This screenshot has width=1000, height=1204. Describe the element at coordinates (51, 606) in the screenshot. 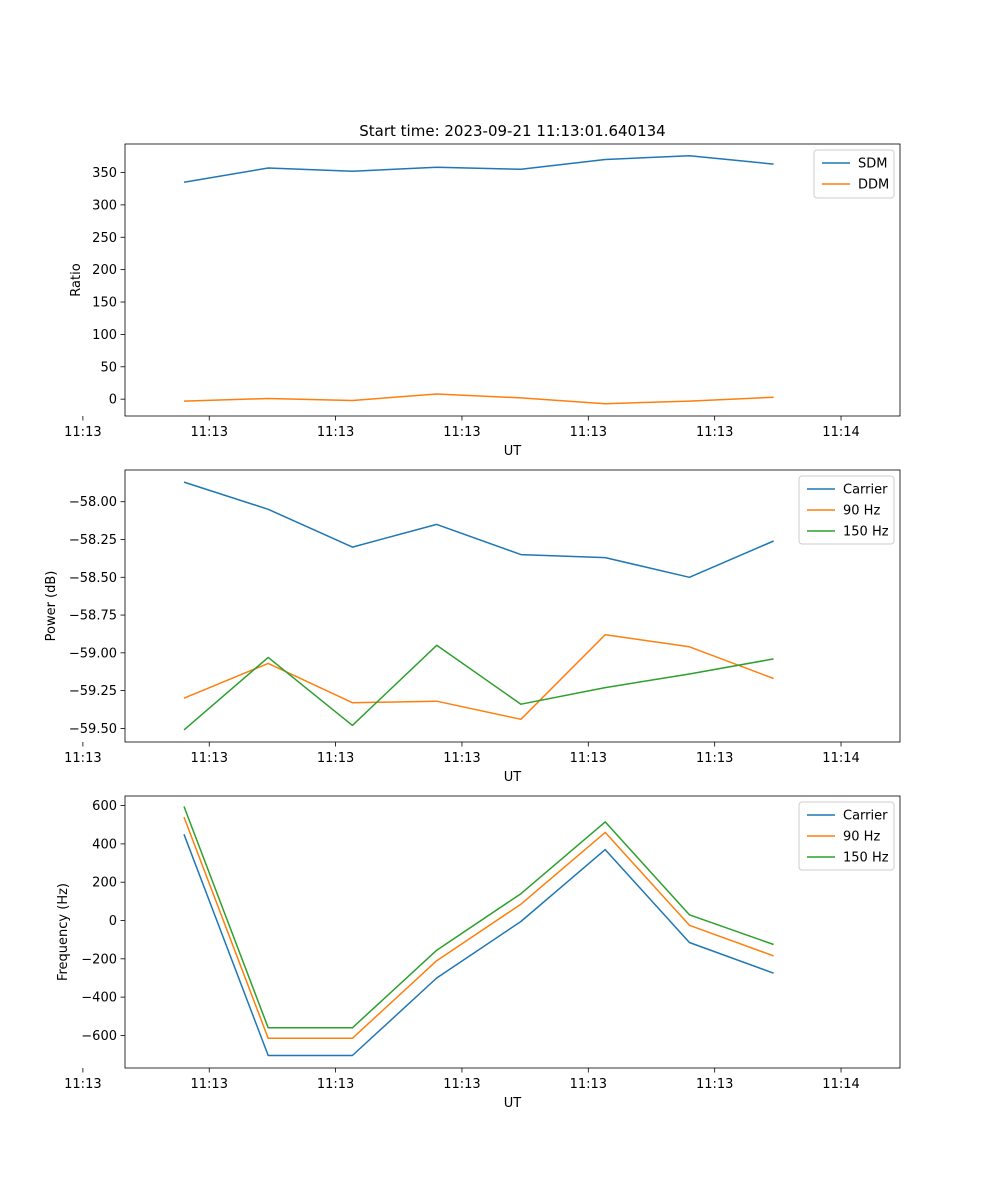

I see `y-axis-label: Power (dB)` at that location.